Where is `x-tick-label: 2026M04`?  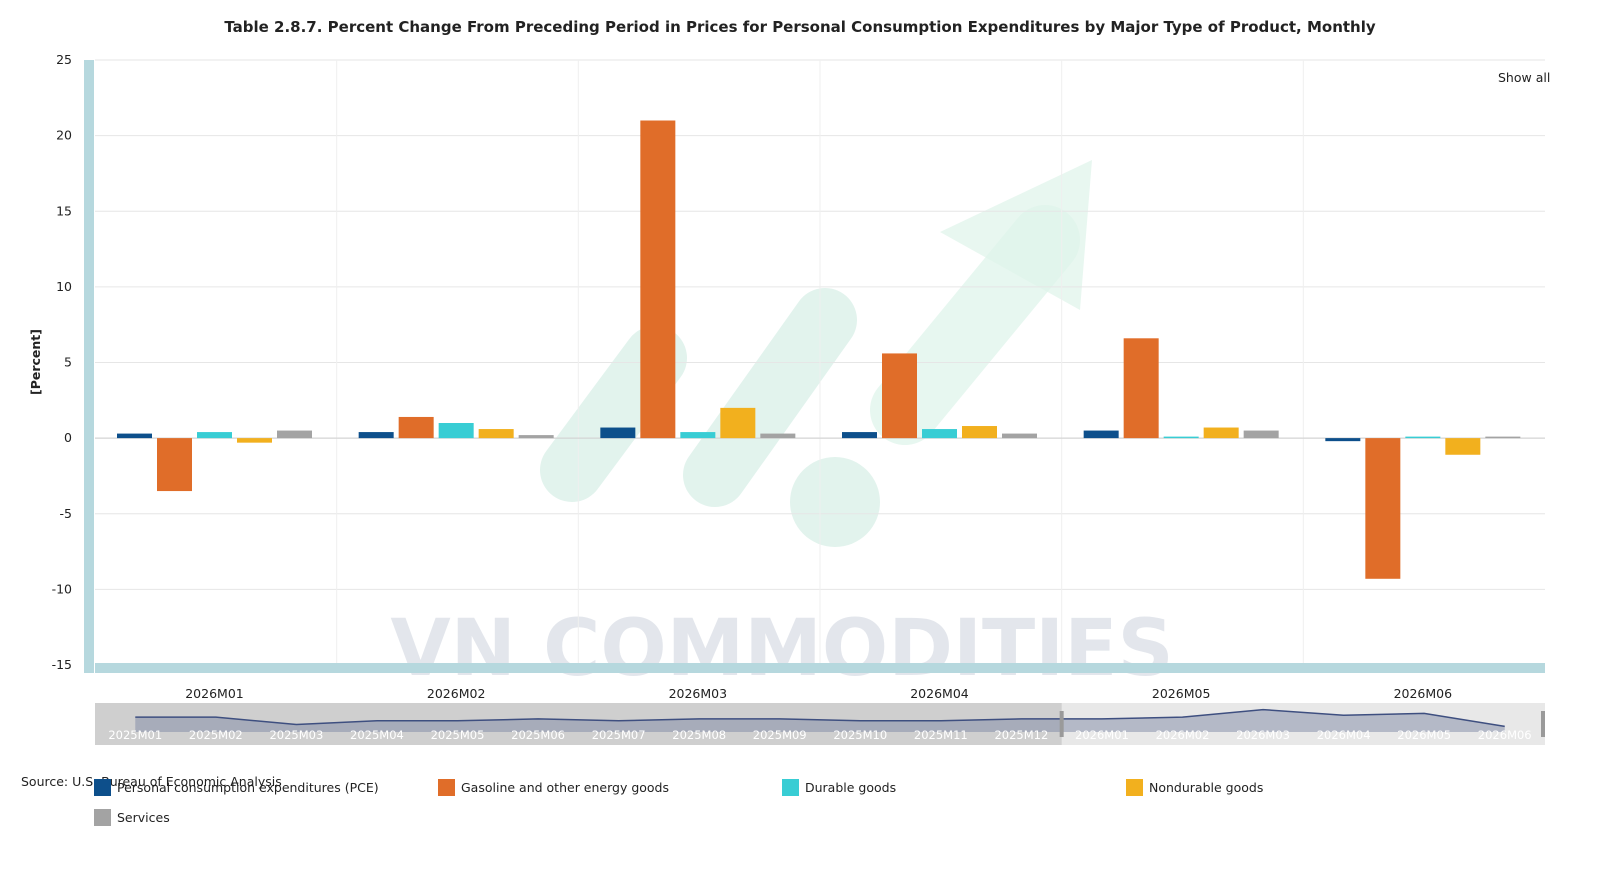
x-tick-label: 2026M04 is located at coordinates (939, 693).